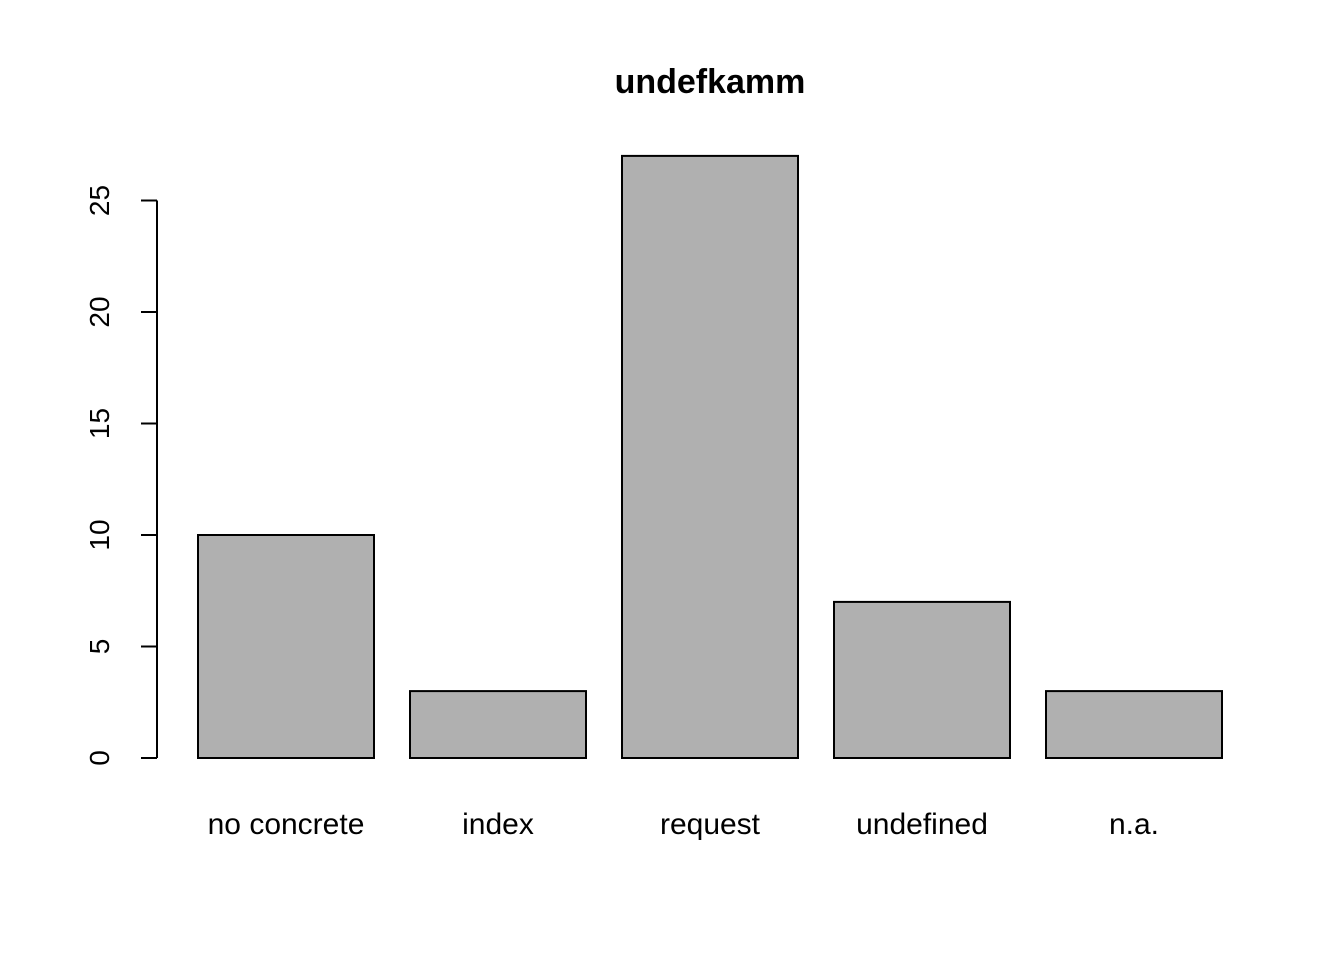 Image resolution: width=1344 pixels, height=960 pixels. Describe the element at coordinates (922, 824) in the screenshot. I see `x-tick-label: undefined` at that location.